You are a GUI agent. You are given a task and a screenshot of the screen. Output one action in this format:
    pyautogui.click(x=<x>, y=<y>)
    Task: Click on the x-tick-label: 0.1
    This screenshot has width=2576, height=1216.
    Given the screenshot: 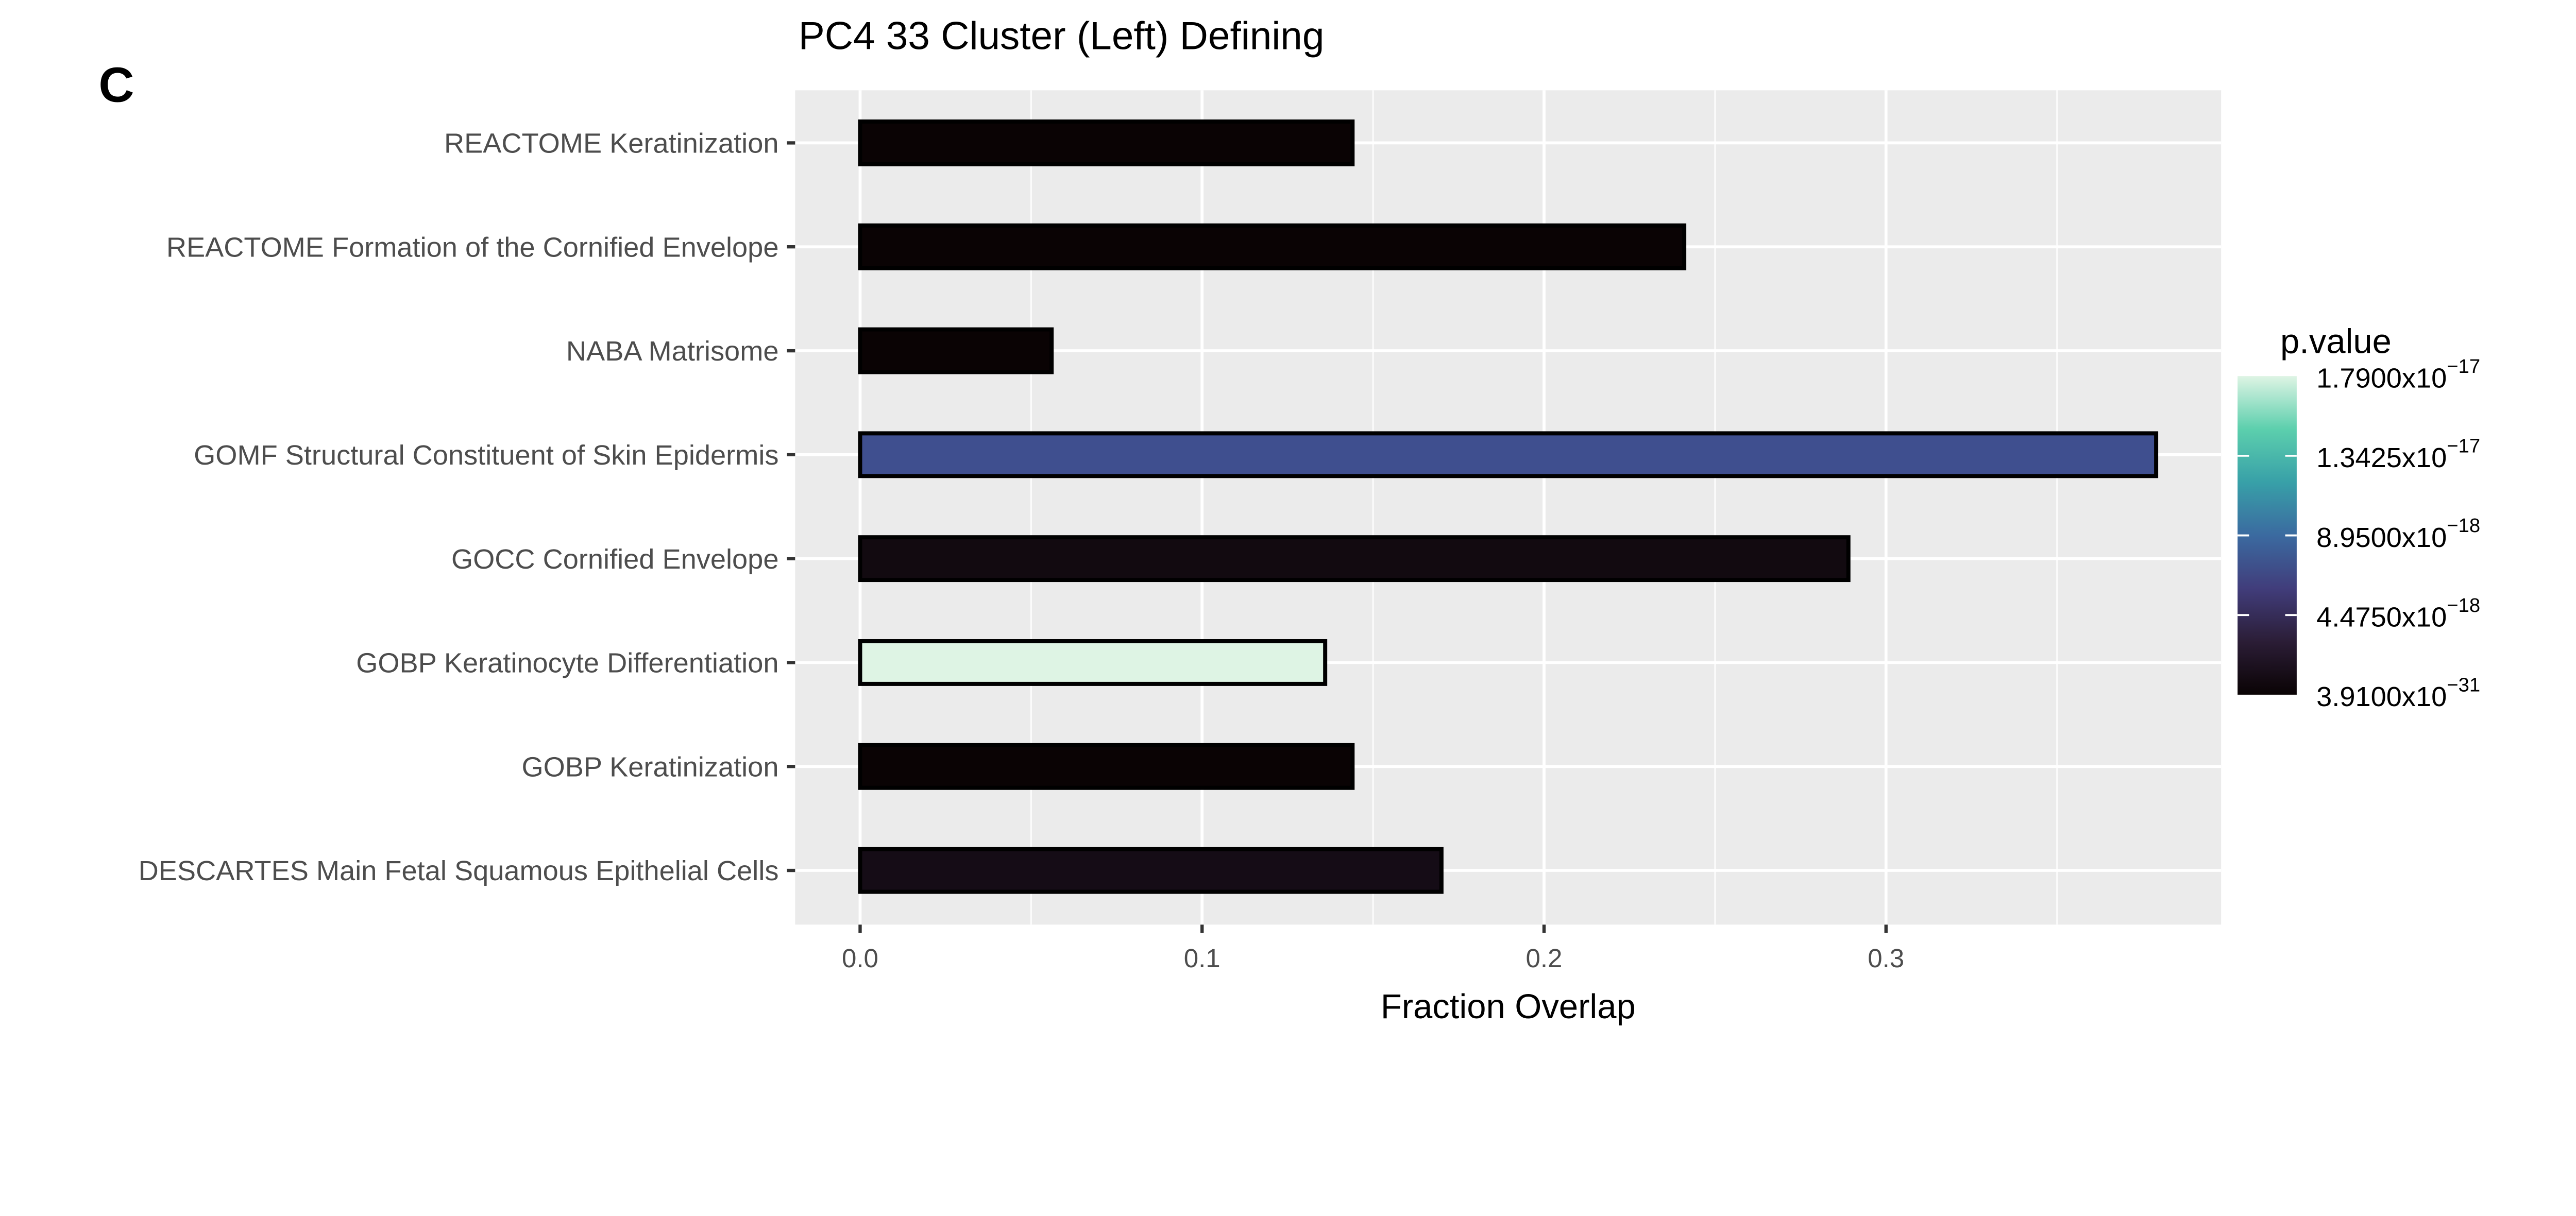 What is the action you would take?
    pyautogui.click(x=1202, y=958)
    